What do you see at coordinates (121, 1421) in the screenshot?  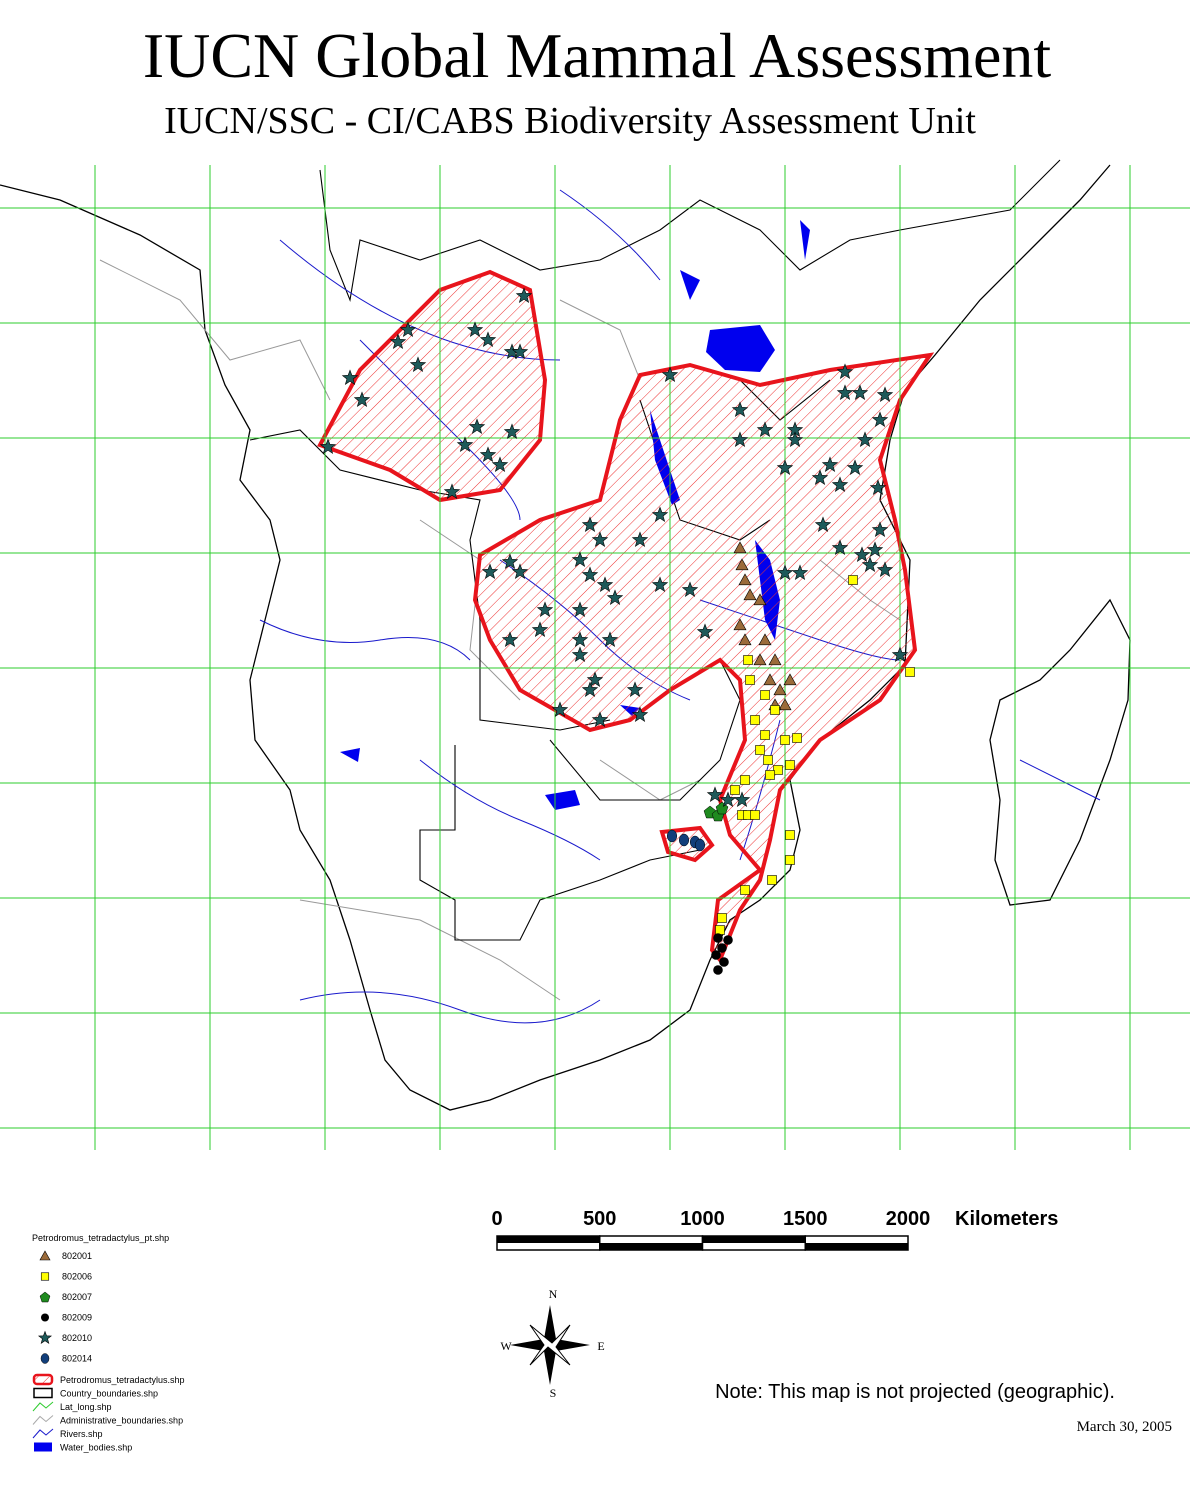 I see `legend-layer-label: Administrative_boundaries.shp` at bounding box center [121, 1421].